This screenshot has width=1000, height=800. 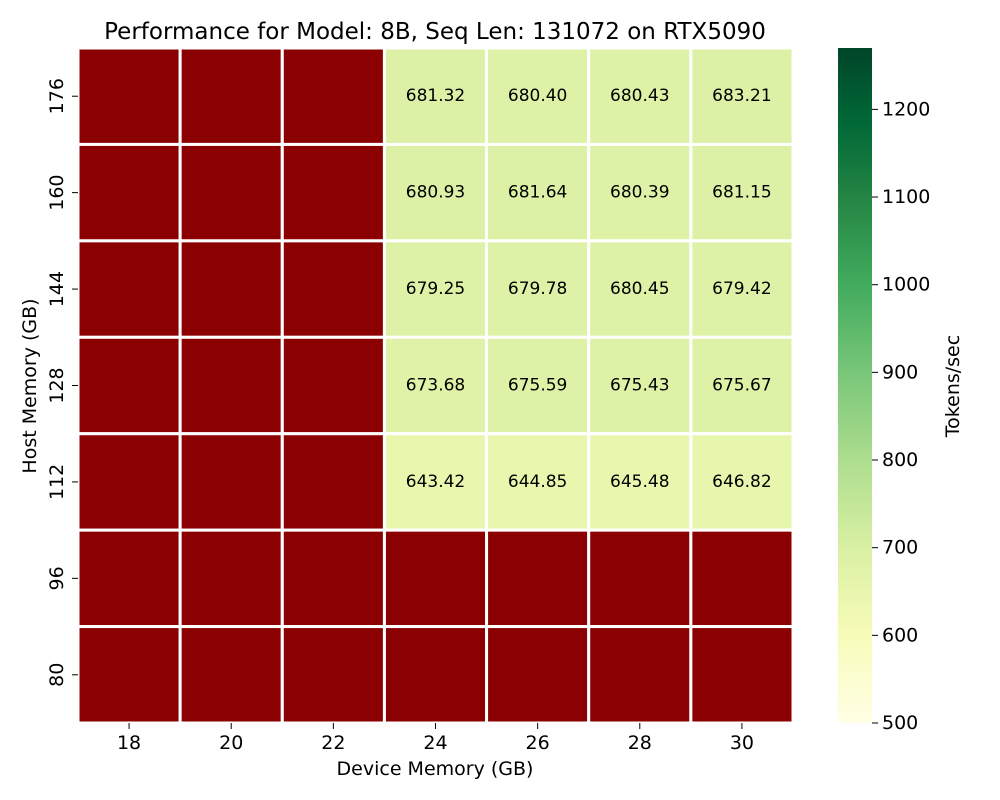 What do you see at coordinates (900, 460) in the screenshot?
I see `colorbar-tick-label: 800` at bounding box center [900, 460].